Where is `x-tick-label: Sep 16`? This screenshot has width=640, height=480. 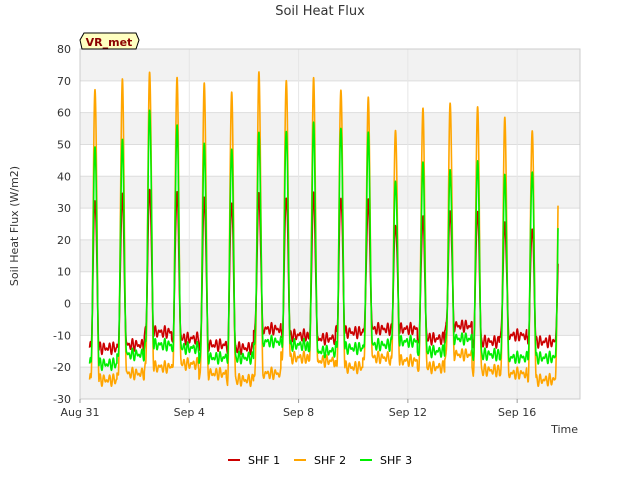 x-tick-label: Sep 16 is located at coordinates (517, 412).